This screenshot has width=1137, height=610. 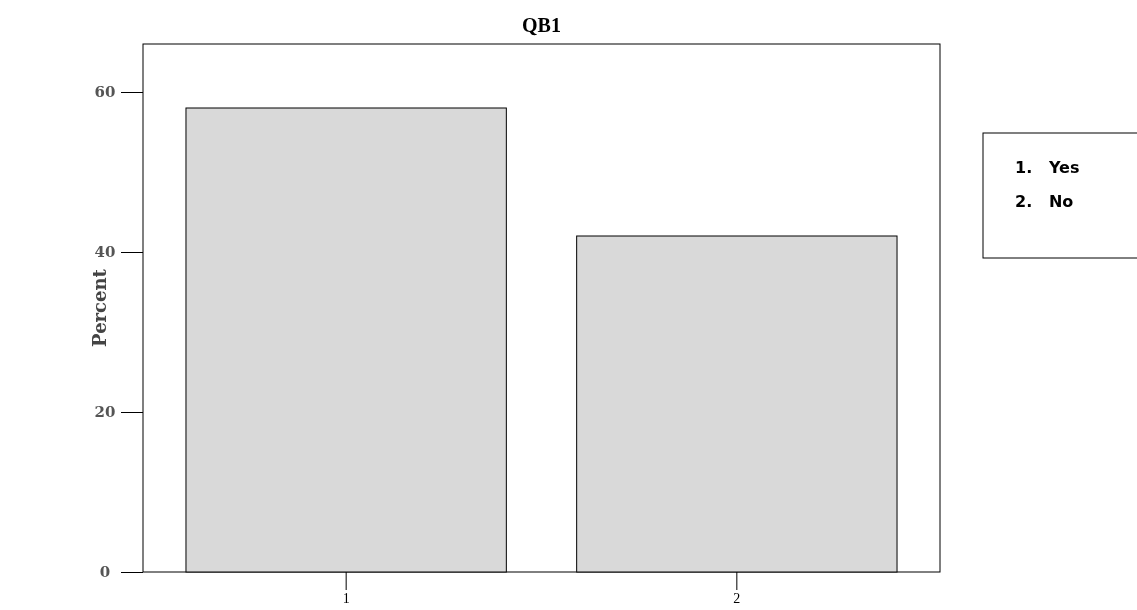 What do you see at coordinates (541, 25) in the screenshot?
I see `chart-title: QB1` at bounding box center [541, 25].